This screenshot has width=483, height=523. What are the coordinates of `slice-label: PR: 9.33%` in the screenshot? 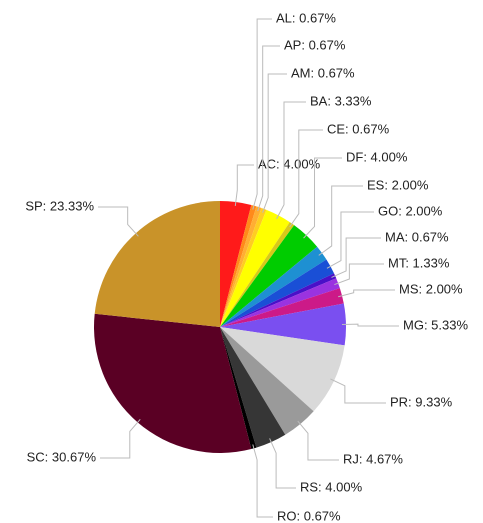 It's located at (421, 401).